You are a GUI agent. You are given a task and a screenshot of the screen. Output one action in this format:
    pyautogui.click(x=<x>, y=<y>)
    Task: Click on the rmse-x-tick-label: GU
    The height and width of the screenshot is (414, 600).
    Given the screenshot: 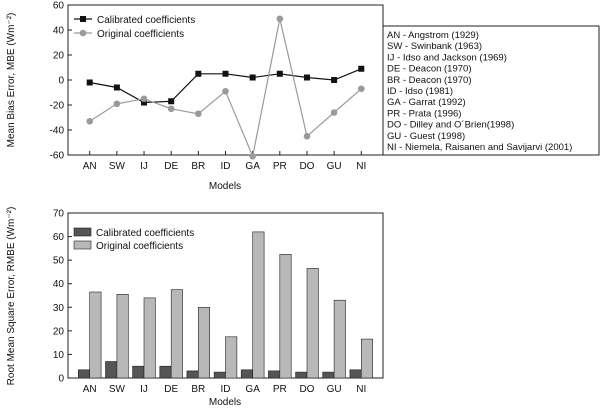 What is the action you would take?
    pyautogui.click(x=334, y=389)
    